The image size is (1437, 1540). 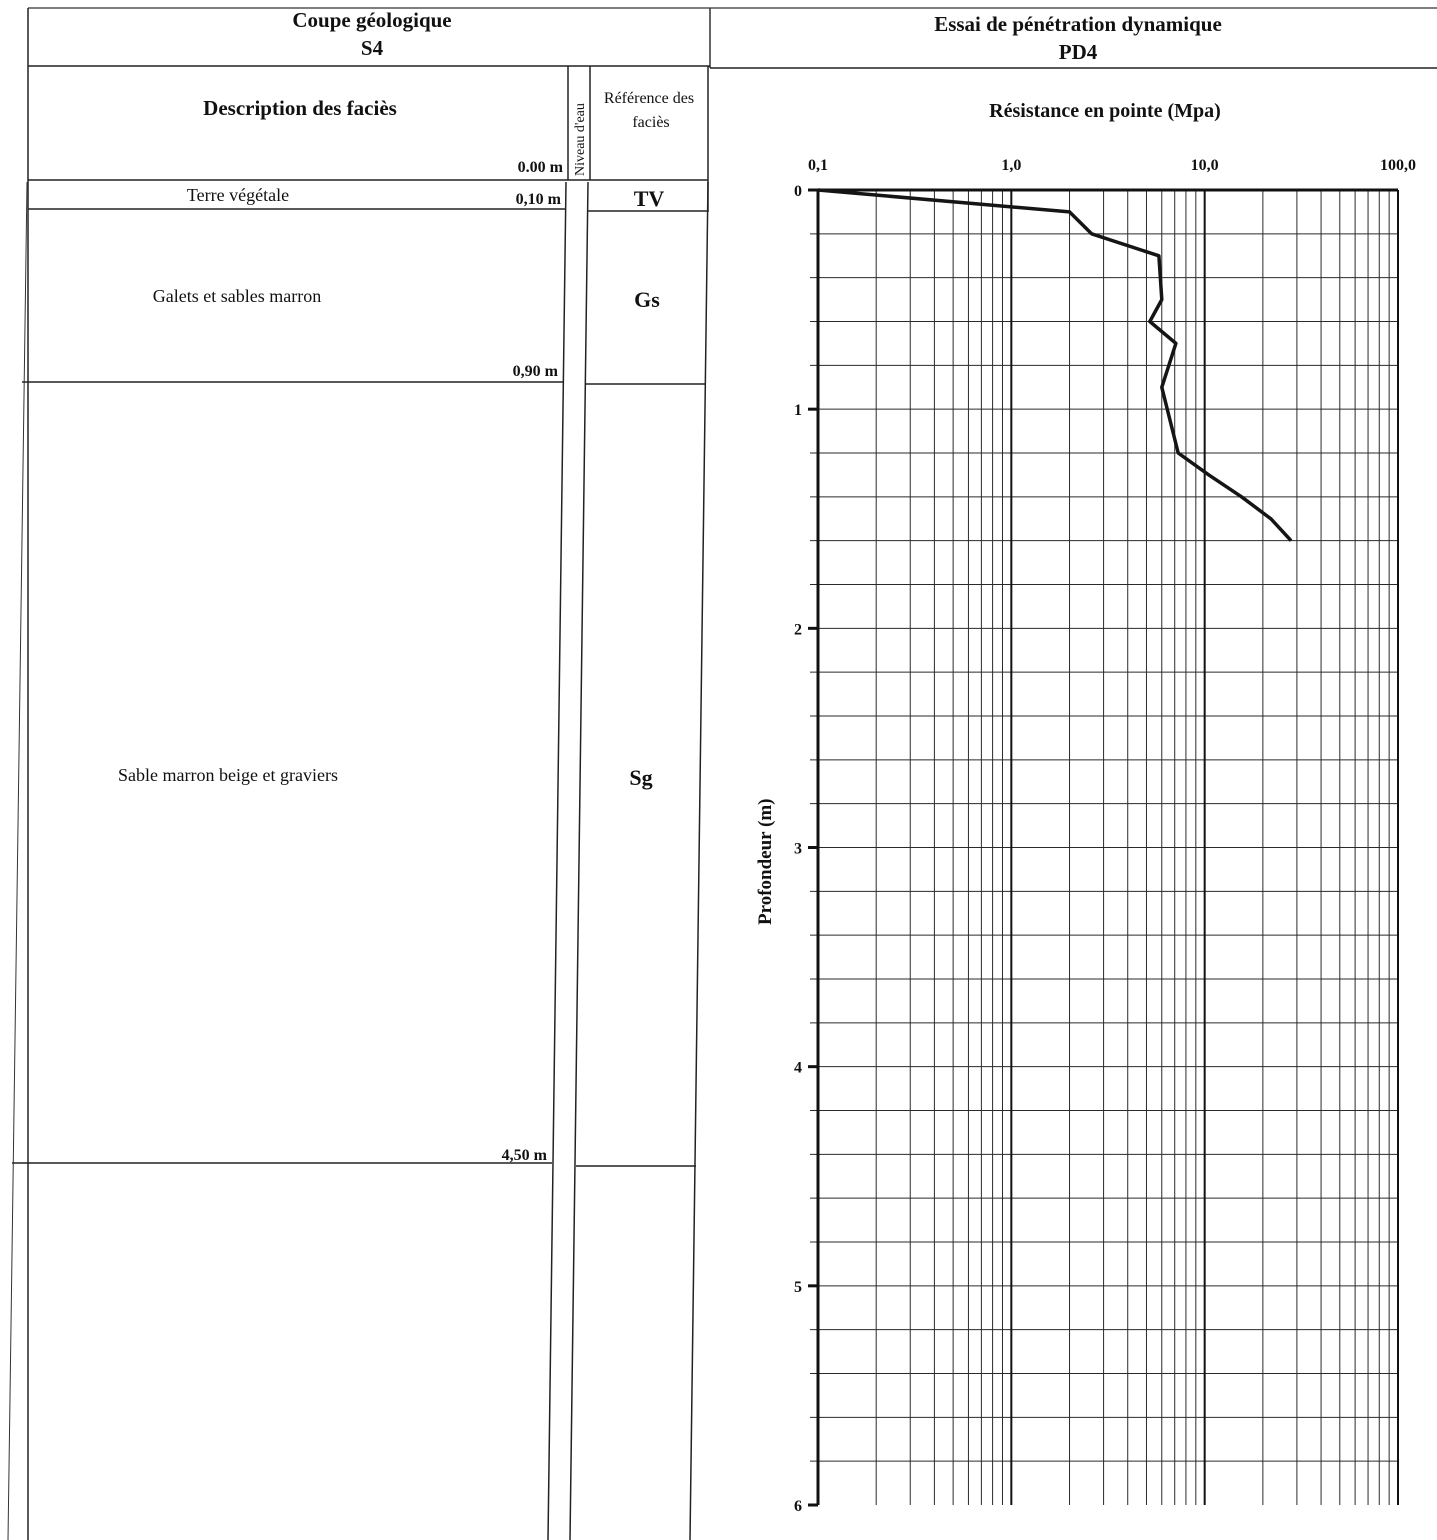 What do you see at coordinates (798, 849) in the screenshot?
I see `y-tick-label: 3` at bounding box center [798, 849].